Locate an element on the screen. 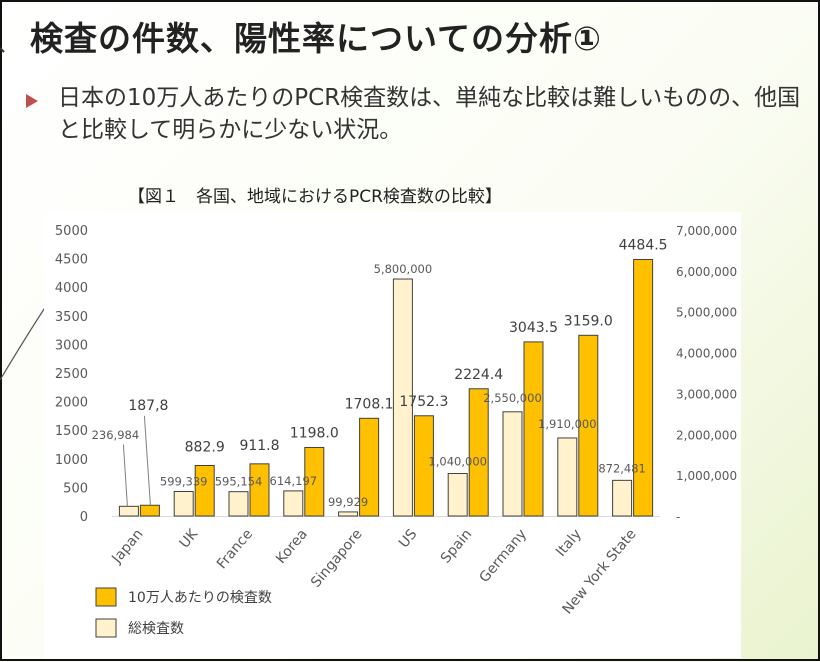 The height and width of the screenshot is (662, 820). category-label: France is located at coordinates (235, 549).